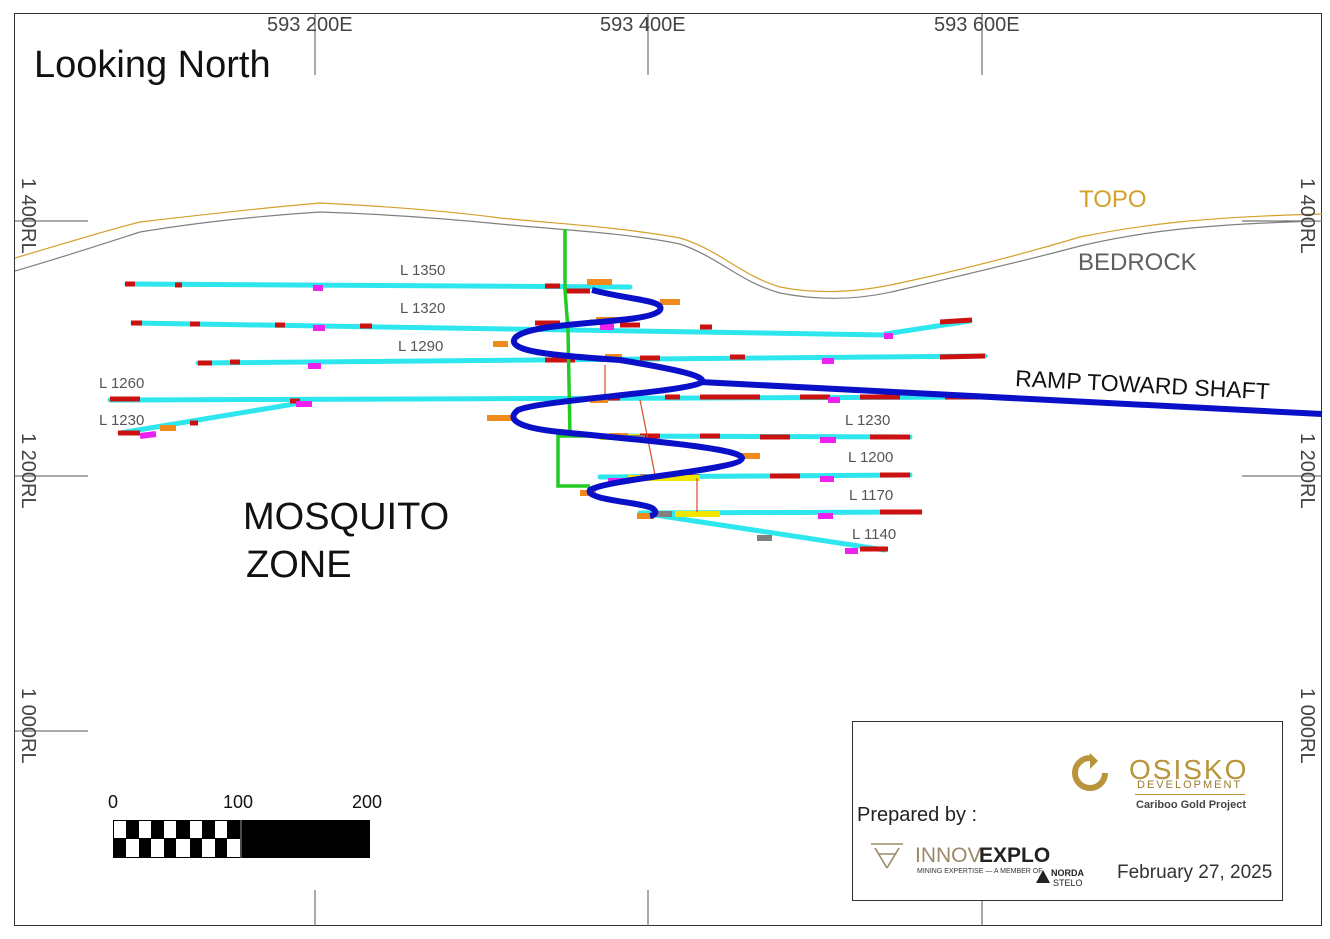 The width and height of the screenshot is (1330, 939). I want to click on osisko-logo-icon, so click(1090, 772).